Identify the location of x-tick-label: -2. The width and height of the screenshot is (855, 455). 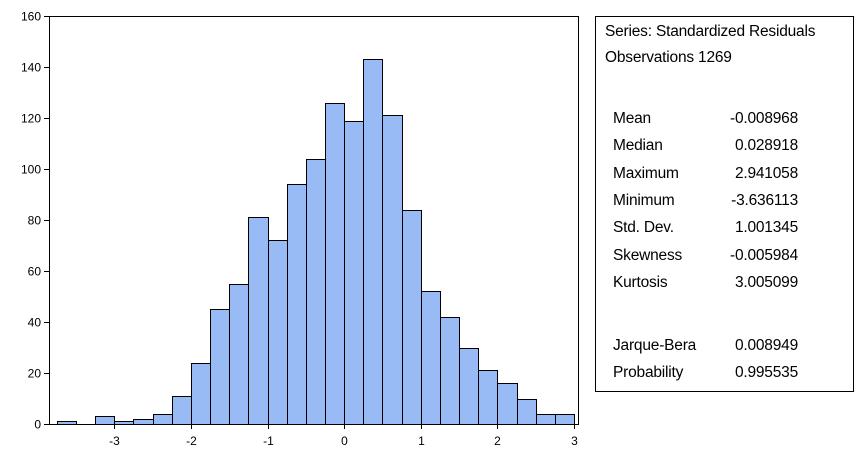
(191, 441).